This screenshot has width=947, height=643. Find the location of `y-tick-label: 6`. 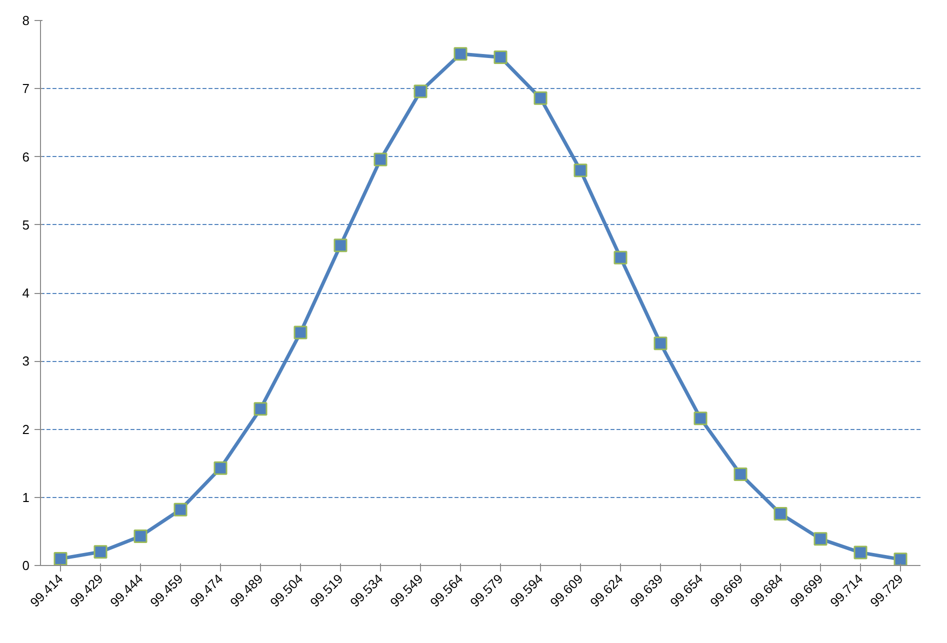

y-tick-label: 6 is located at coordinates (26, 156).